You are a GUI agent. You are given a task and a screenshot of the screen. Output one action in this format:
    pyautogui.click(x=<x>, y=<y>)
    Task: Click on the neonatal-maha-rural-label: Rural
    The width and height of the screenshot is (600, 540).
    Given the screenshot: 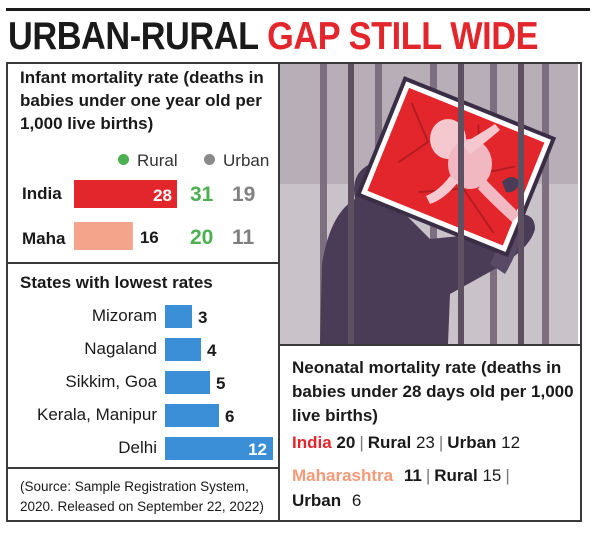 What is the action you would take?
    pyautogui.click(x=456, y=475)
    